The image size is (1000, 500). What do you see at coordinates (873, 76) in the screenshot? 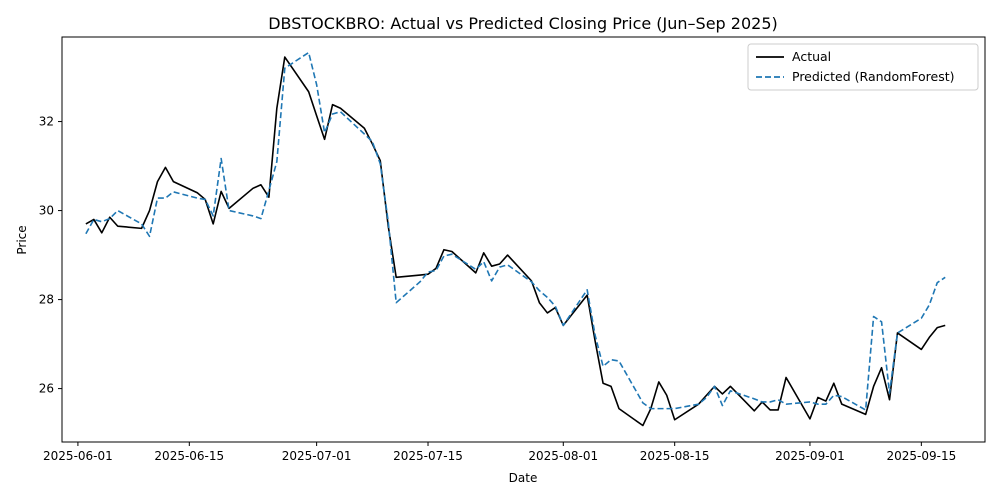
I see `legend-label-predicted: Predicted (RandomForest)` at bounding box center [873, 76].